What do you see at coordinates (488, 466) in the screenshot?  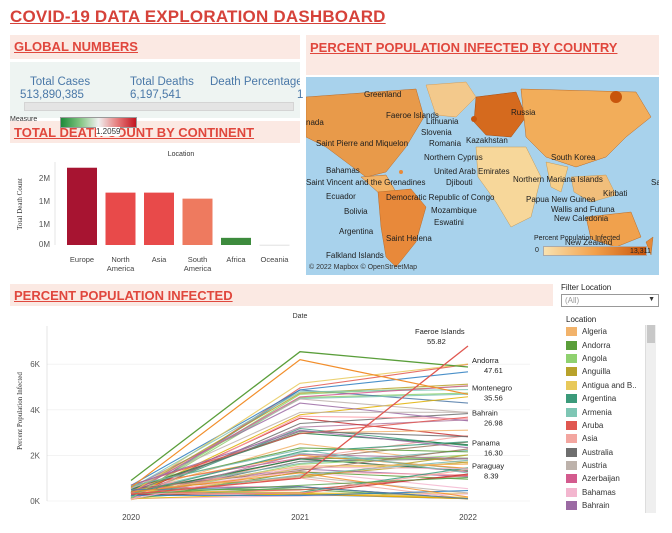 I see `line-annotation-name: Paraguay` at bounding box center [488, 466].